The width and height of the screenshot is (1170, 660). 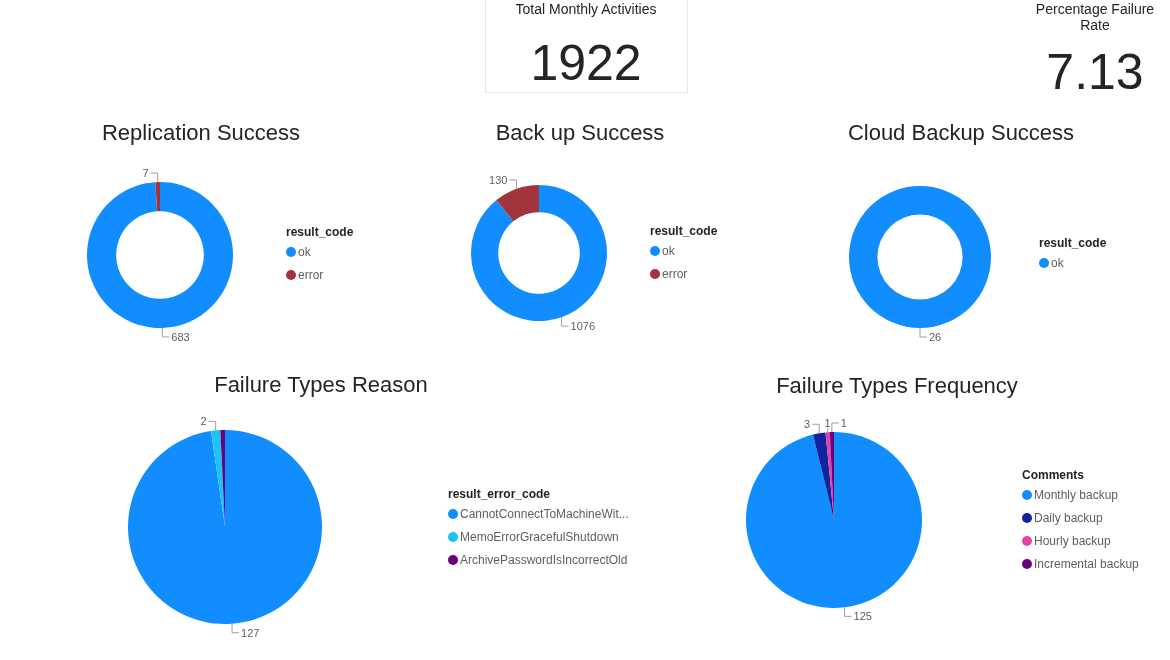 What do you see at coordinates (321, 384) in the screenshot?
I see `chart-title: Failure Types Reason` at bounding box center [321, 384].